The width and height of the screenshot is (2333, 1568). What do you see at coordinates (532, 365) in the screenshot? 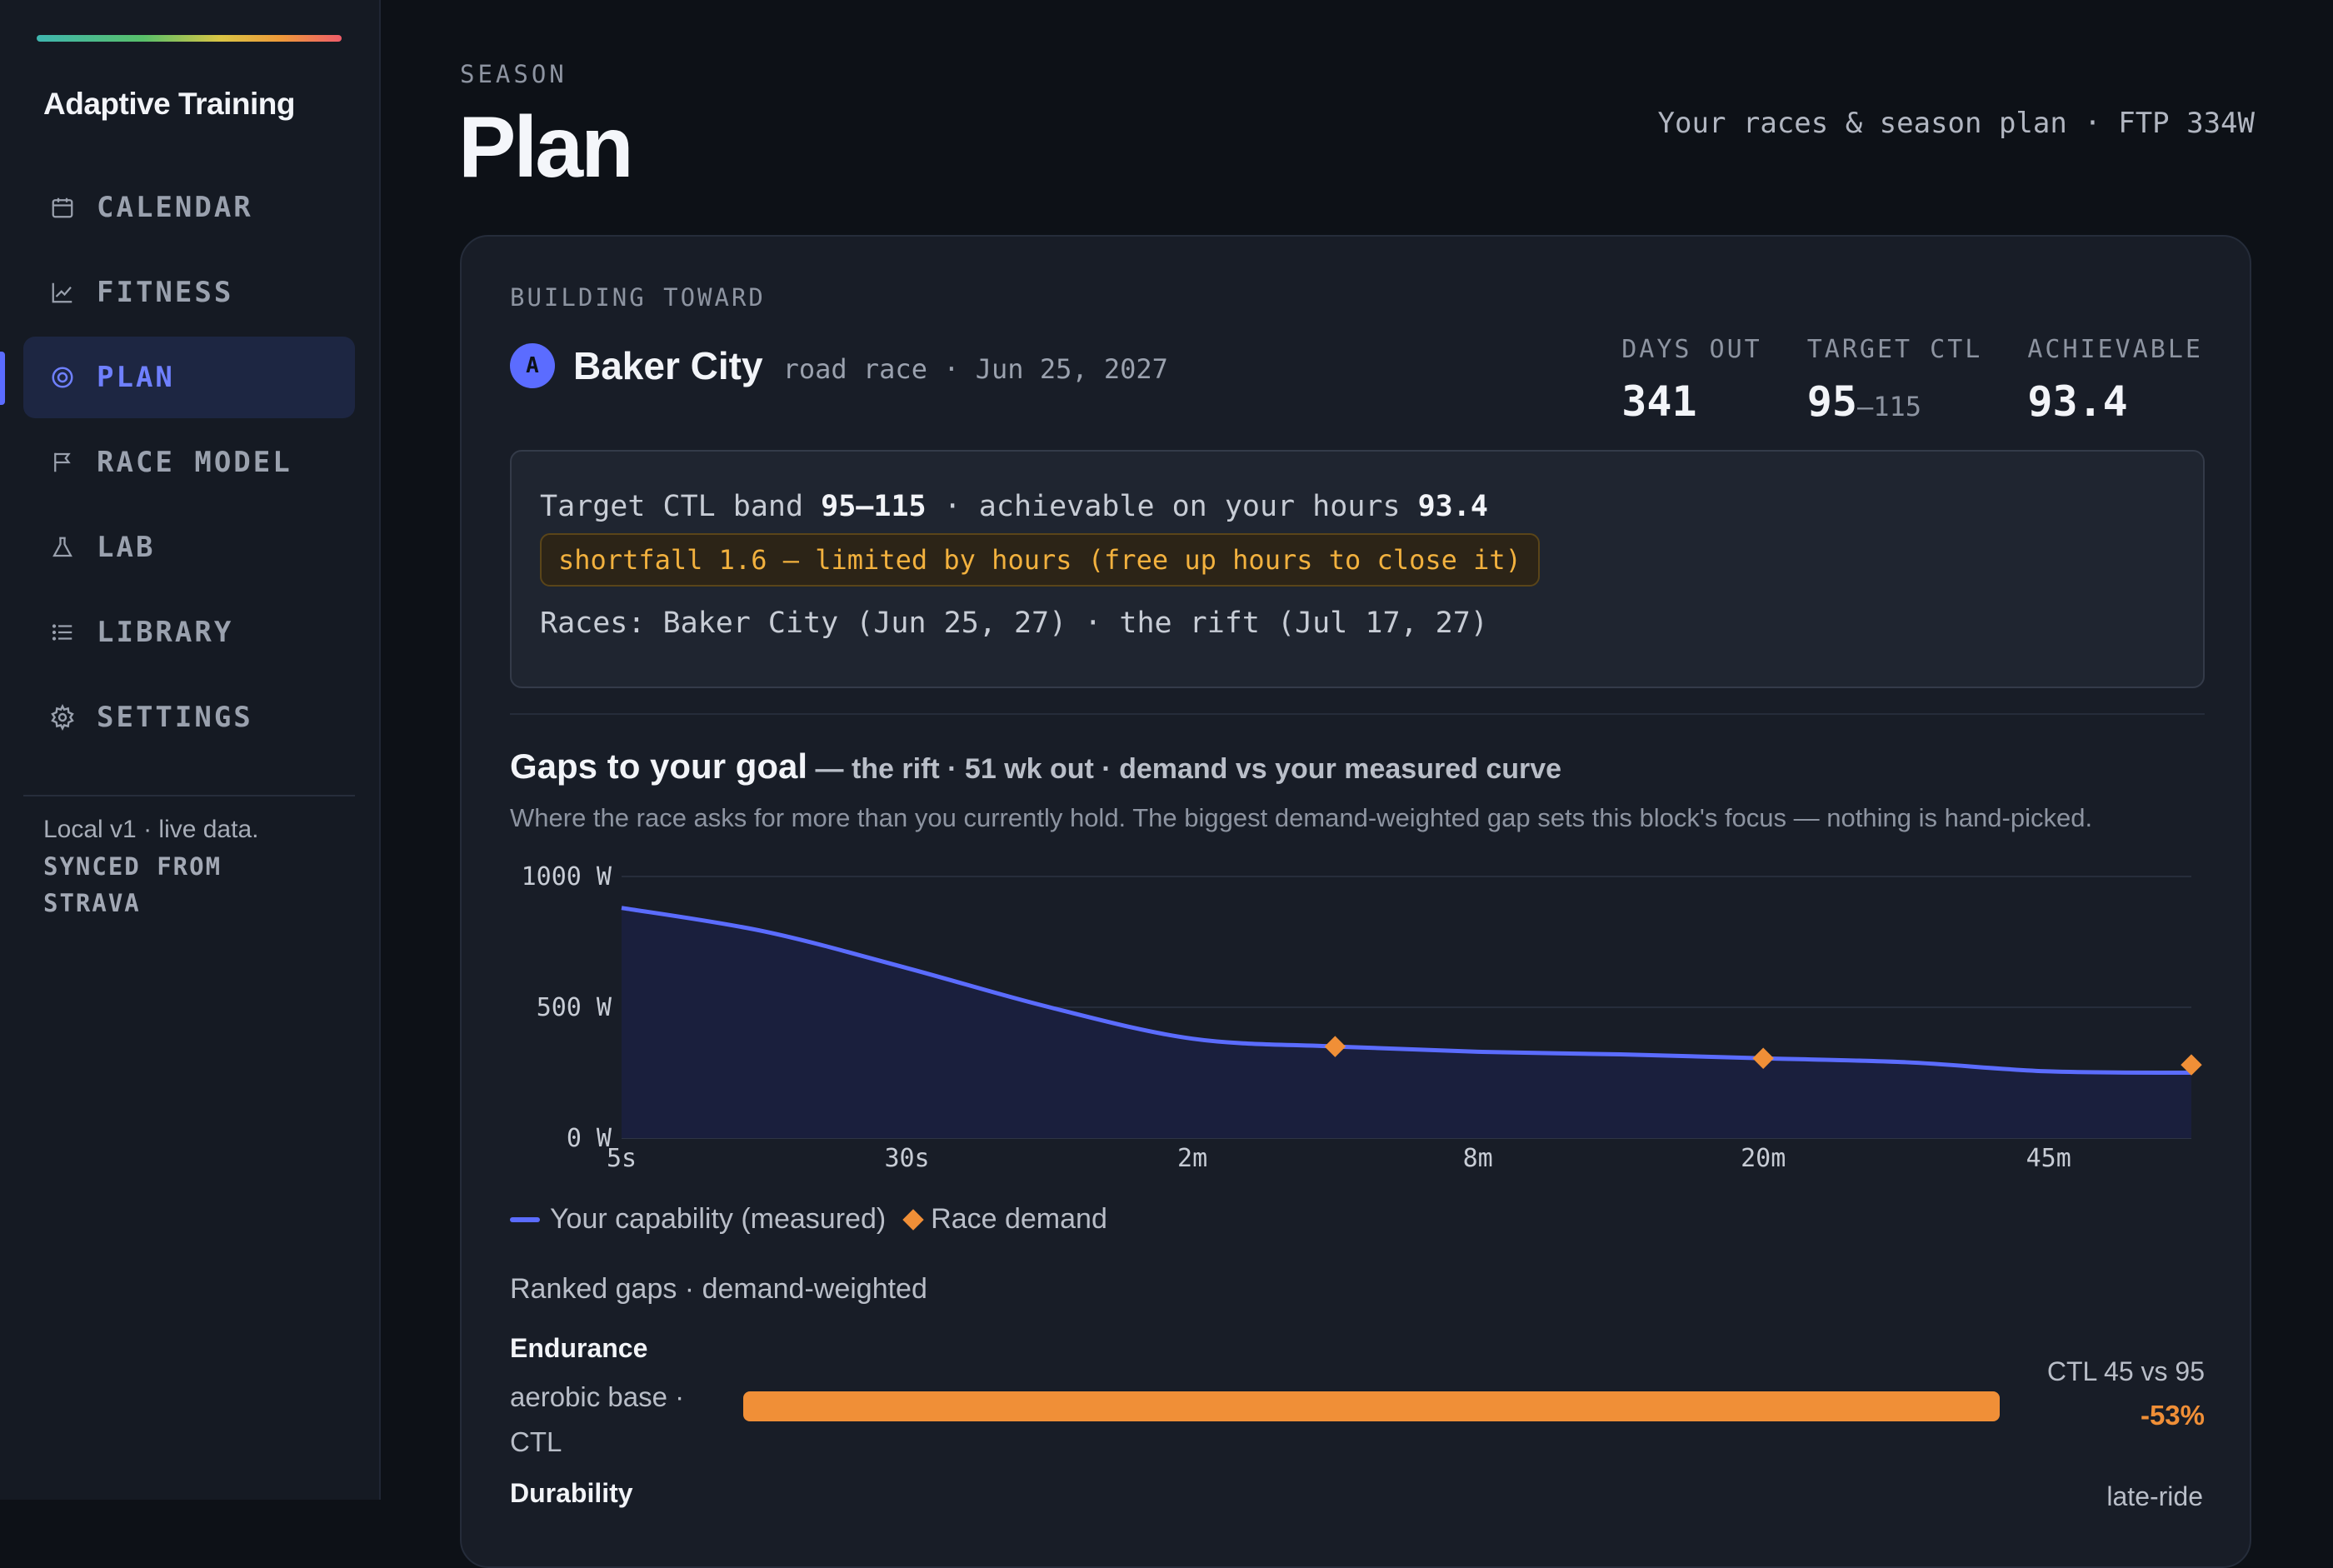
I see `race-priority-badge: A` at bounding box center [532, 365].